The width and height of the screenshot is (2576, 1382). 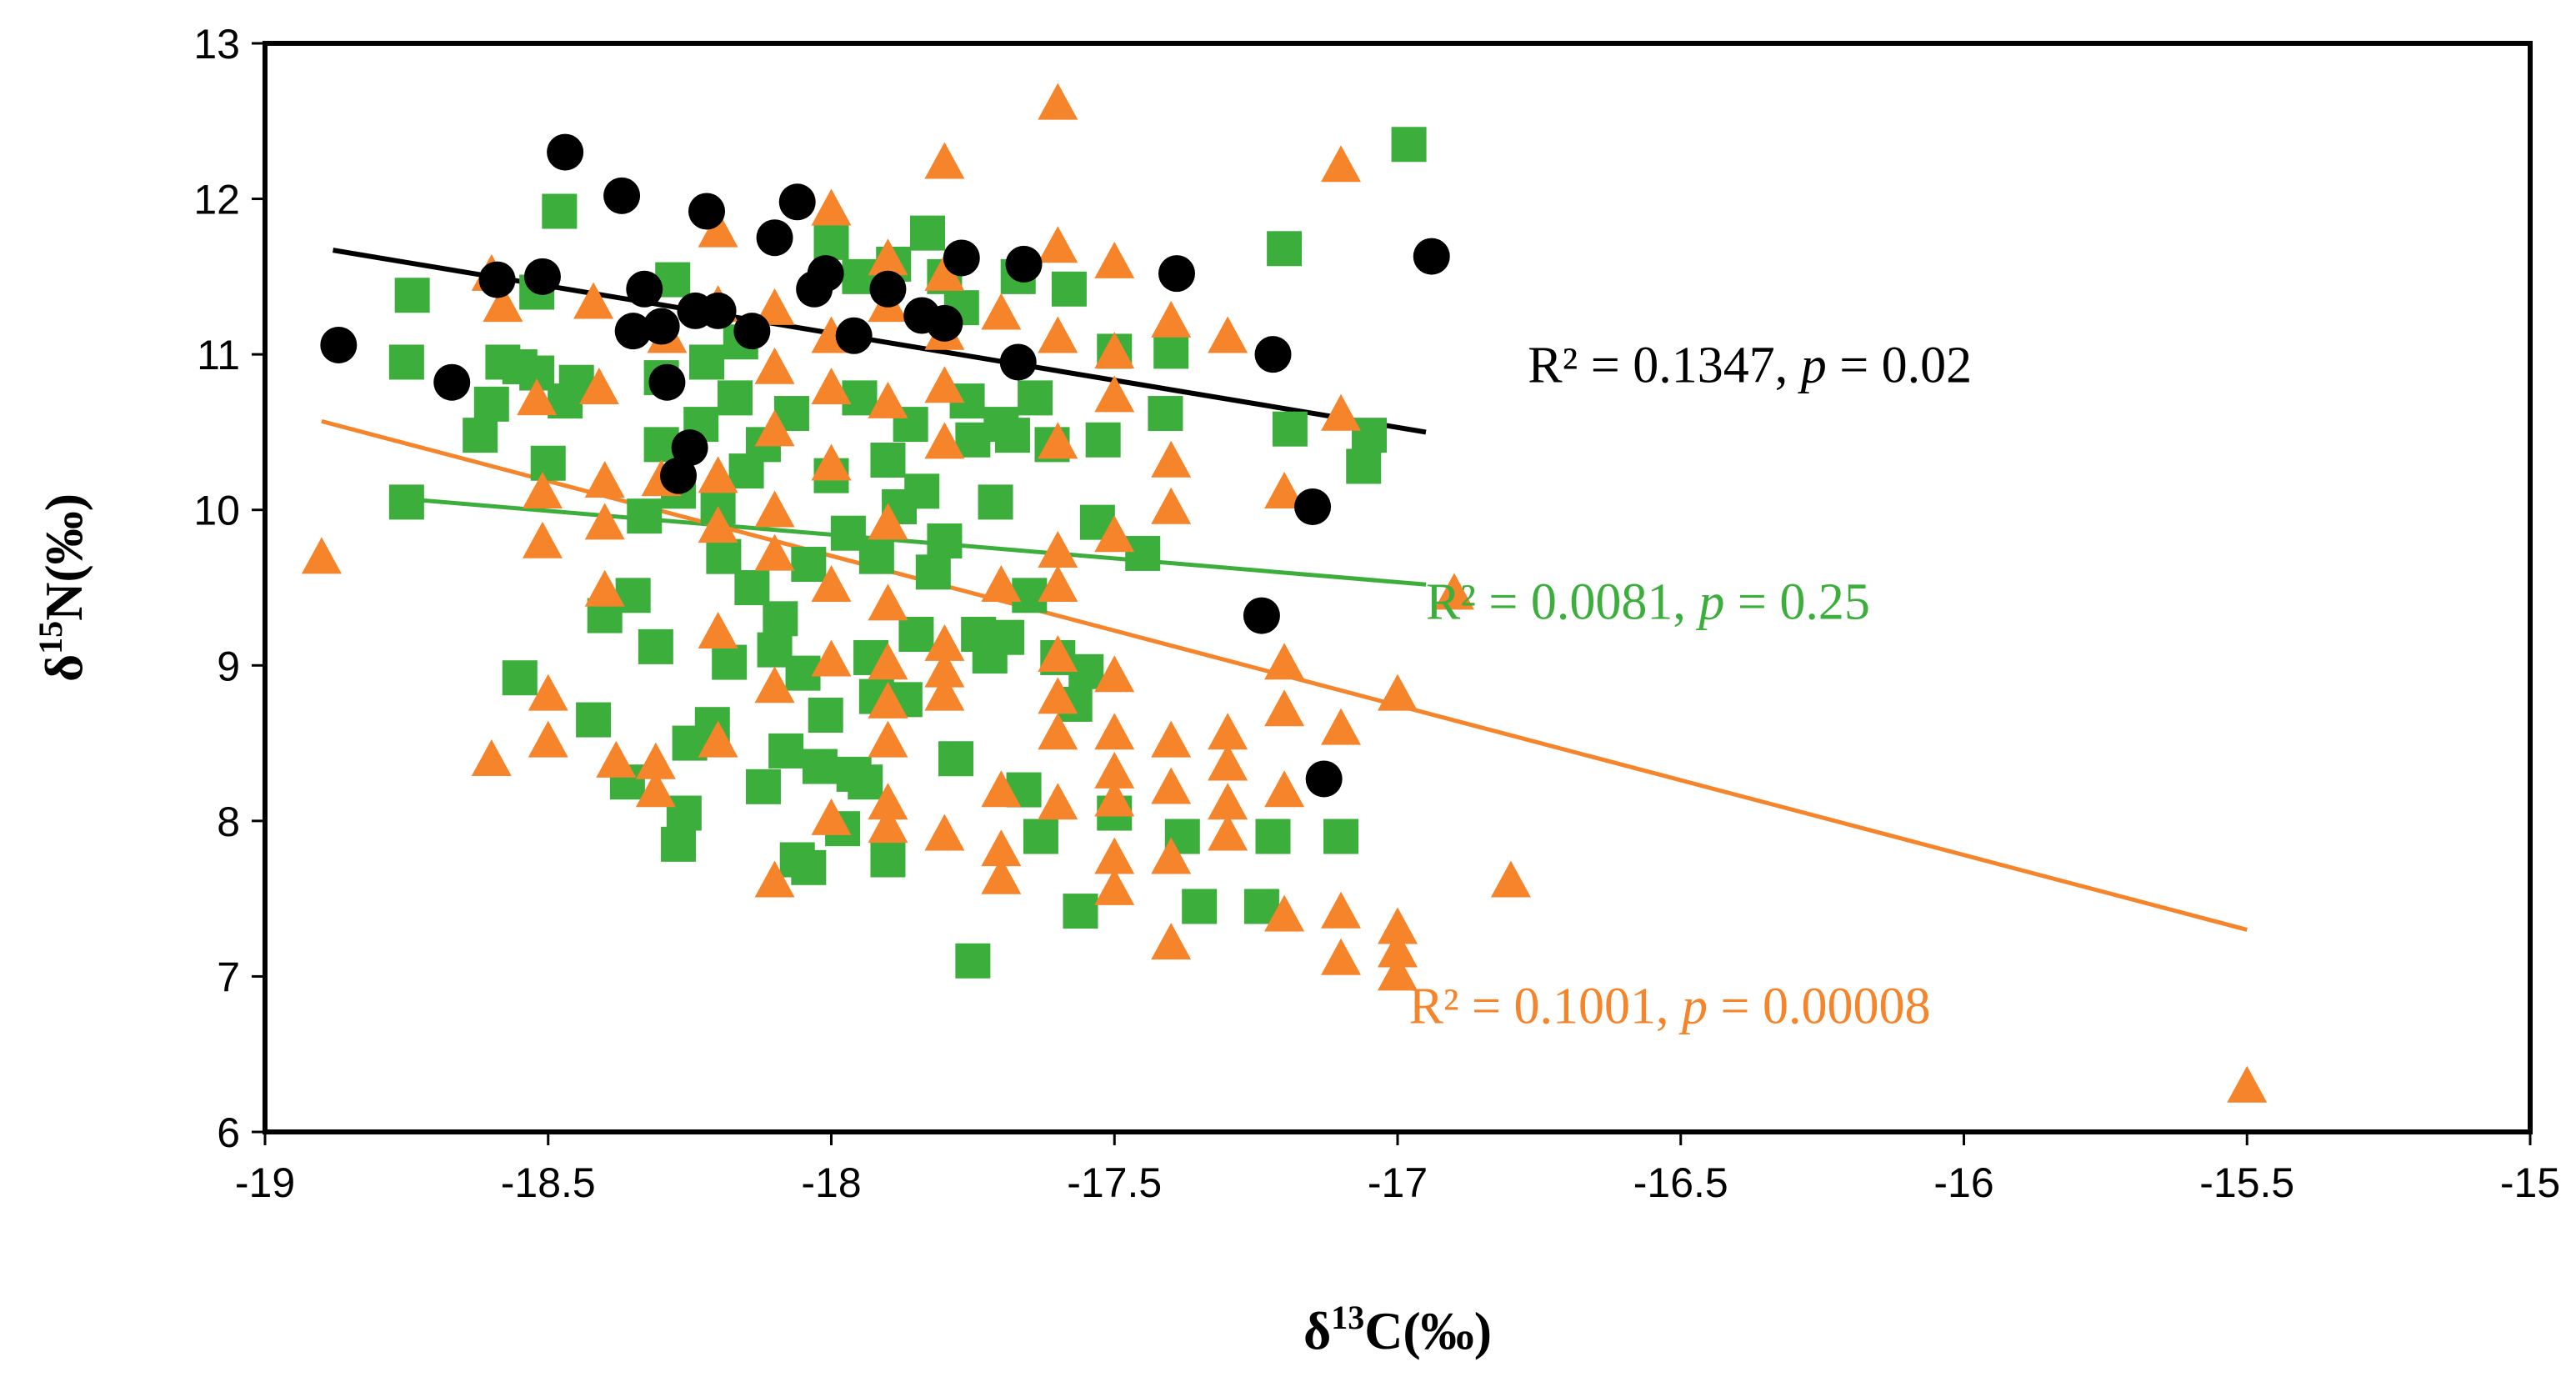 What do you see at coordinates (217, 44) in the screenshot?
I see `y-tick-label: 13` at bounding box center [217, 44].